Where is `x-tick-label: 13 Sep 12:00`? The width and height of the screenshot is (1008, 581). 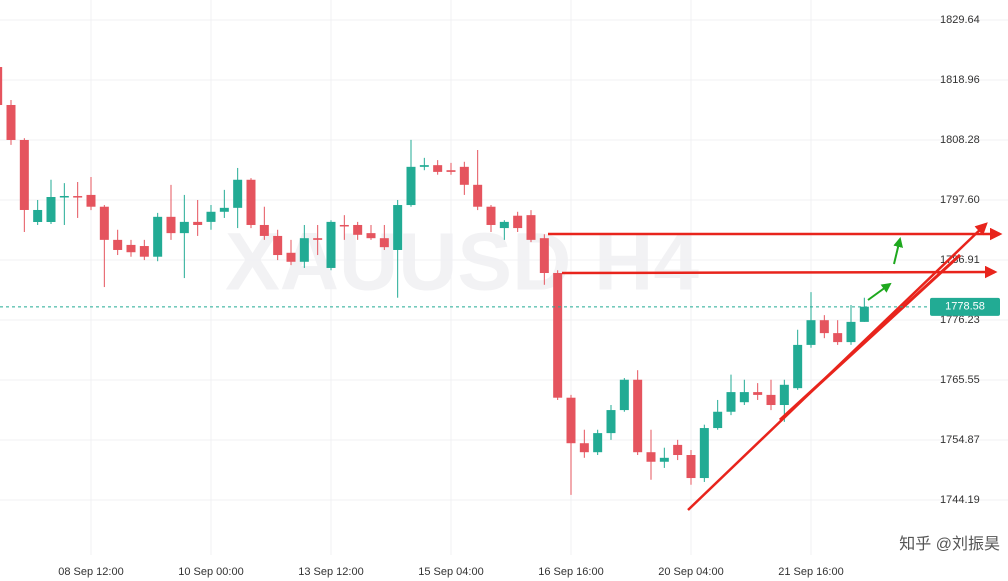
x-tick-label: 13 Sep 12:00 is located at coordinates (330, 572).